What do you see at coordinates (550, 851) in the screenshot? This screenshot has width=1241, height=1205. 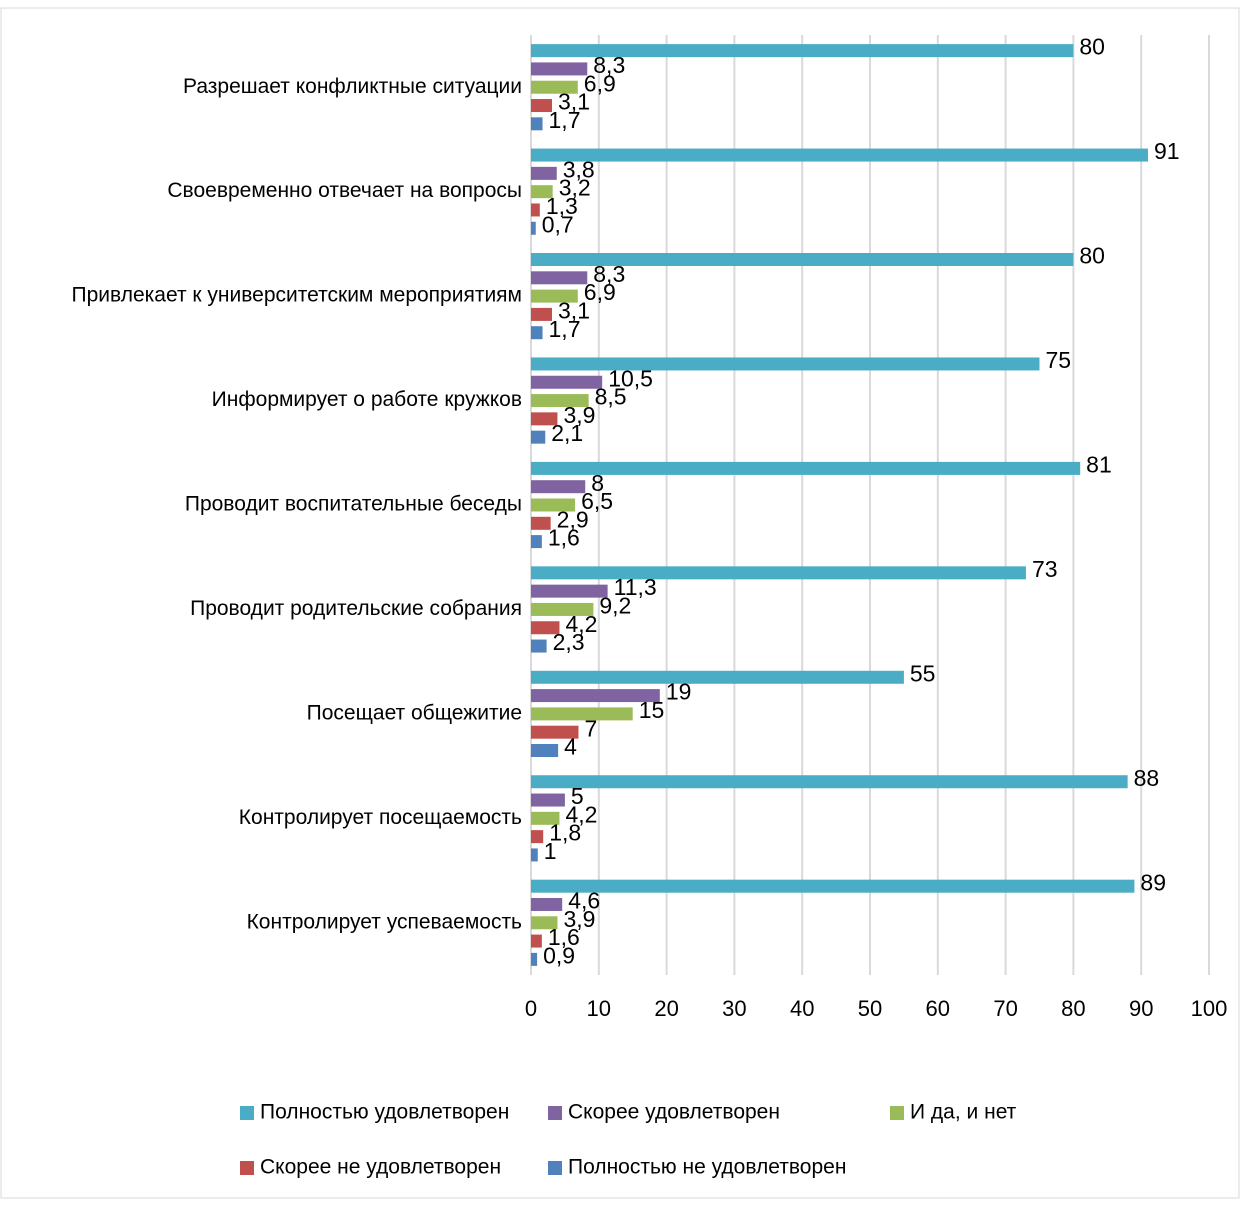 I see `value-label: 1` at bounding box center [550, 851].